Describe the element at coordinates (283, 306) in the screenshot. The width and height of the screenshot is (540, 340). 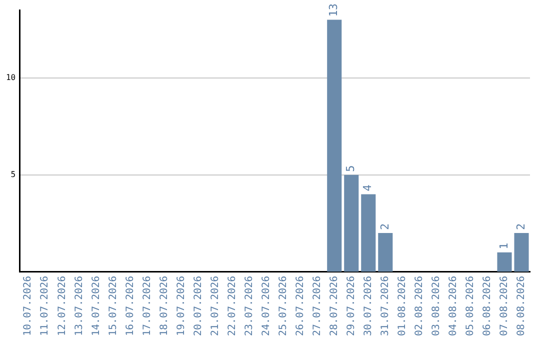
I see `x-tick-label: 25.07.2026` at that location.